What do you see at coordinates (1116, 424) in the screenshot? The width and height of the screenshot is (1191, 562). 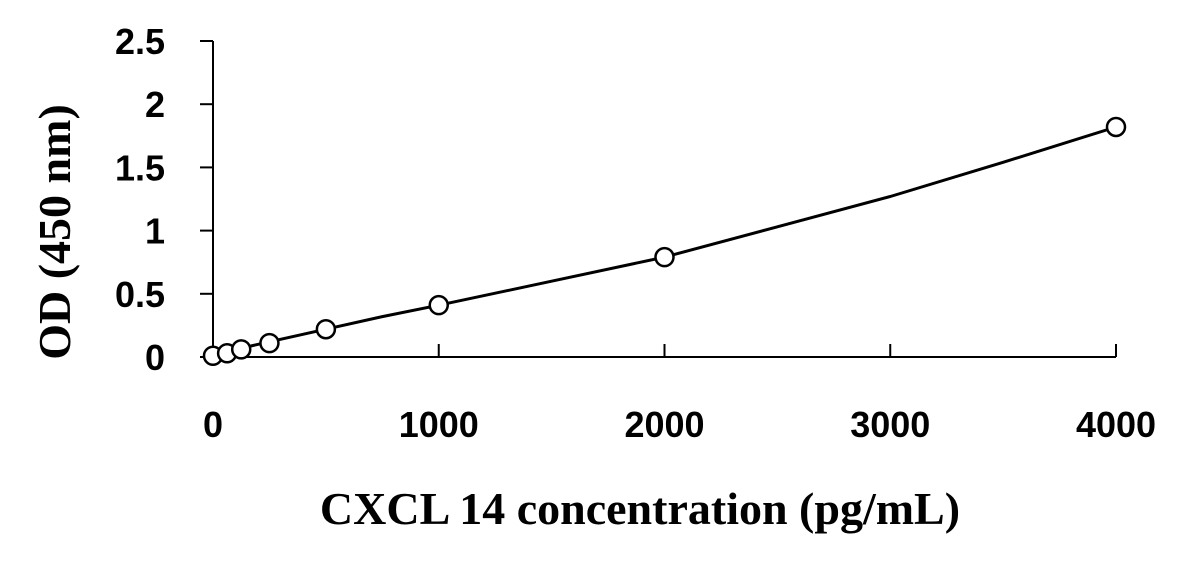 I see `x-tick-label: 4000` at bounding box center [1116, 424].